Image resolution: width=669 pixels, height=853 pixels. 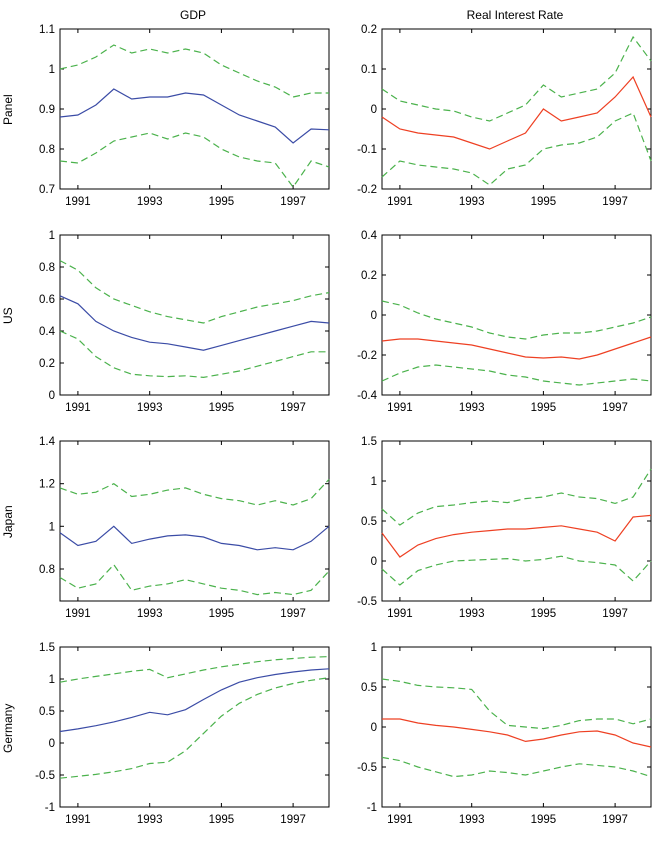 I want to click on chart-panel-gdp: 1991 1993 1995 1997 0.7 0.8 0.9 1 1.1, so click(x=184, y=116).